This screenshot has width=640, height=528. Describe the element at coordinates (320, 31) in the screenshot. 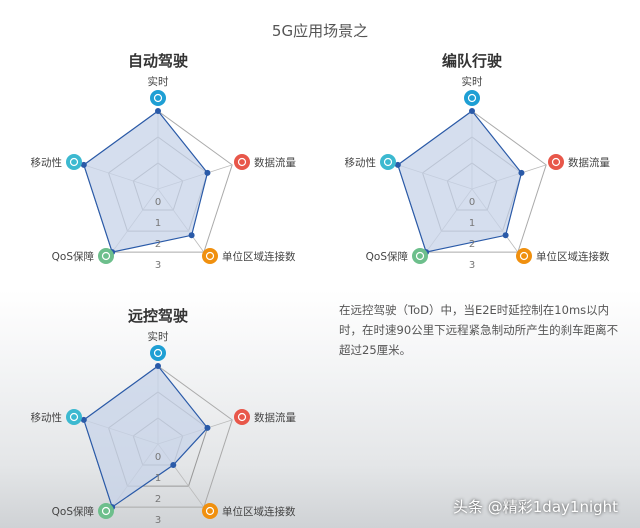

I see `page-title: 5G应用场景之` at that location.